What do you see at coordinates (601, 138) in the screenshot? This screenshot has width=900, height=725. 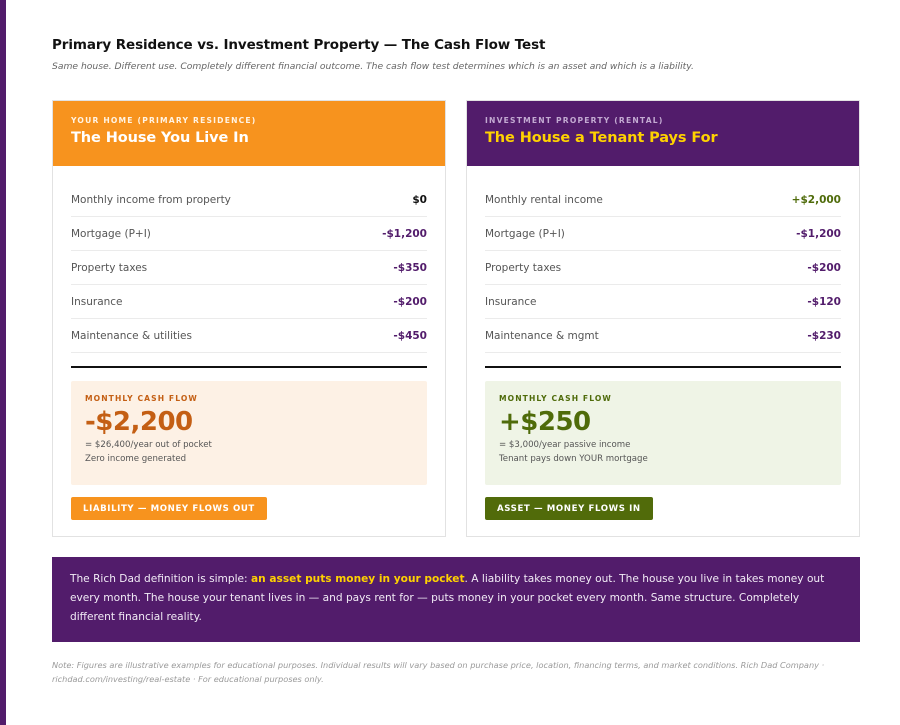 I see `card-title: The House a Tenant Pays For` at bounding box center [601, 138].